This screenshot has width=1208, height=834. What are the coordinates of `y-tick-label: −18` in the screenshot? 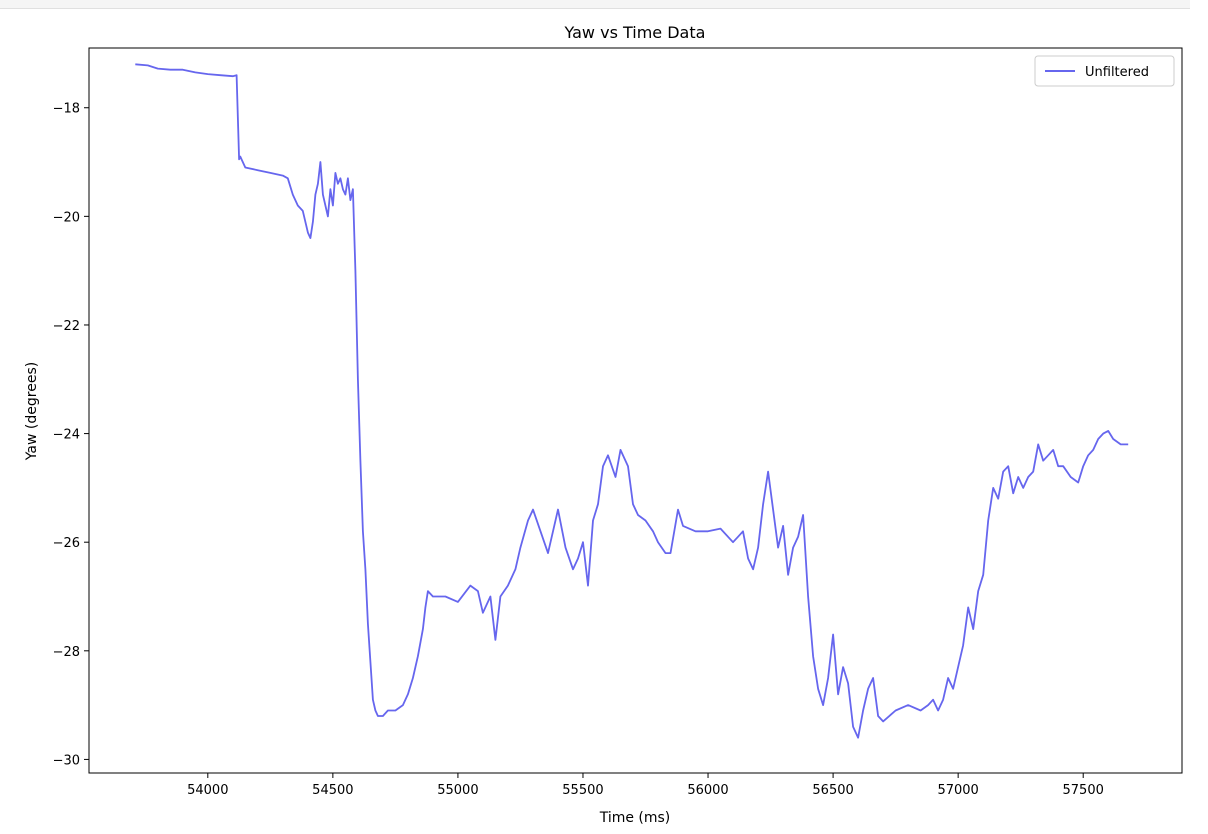 It's located at (66, 109).